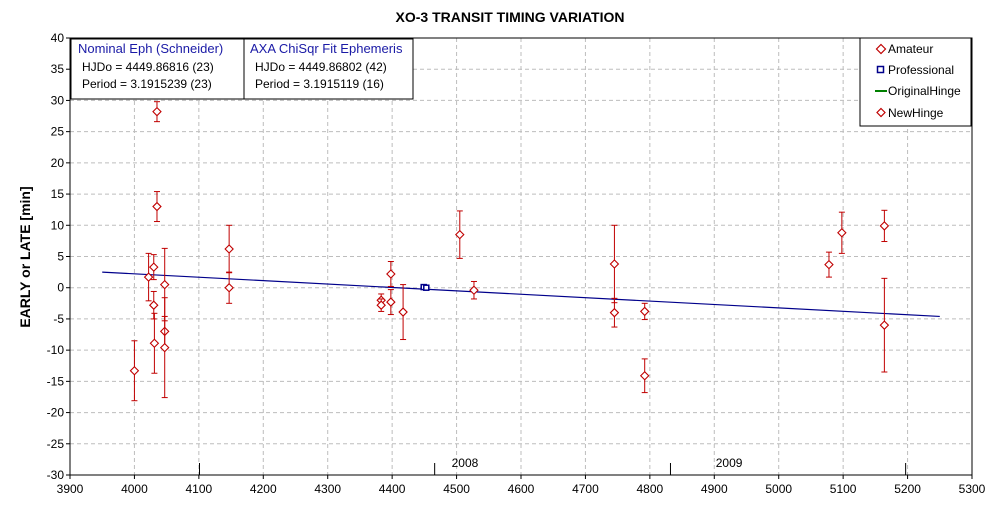  What do you see at coordinates (326, 48) in the screenshot?
I see `ephemeris-fit-title: AXA ChiSqr Fit Ephemeris` at bounding box center [326, 48].